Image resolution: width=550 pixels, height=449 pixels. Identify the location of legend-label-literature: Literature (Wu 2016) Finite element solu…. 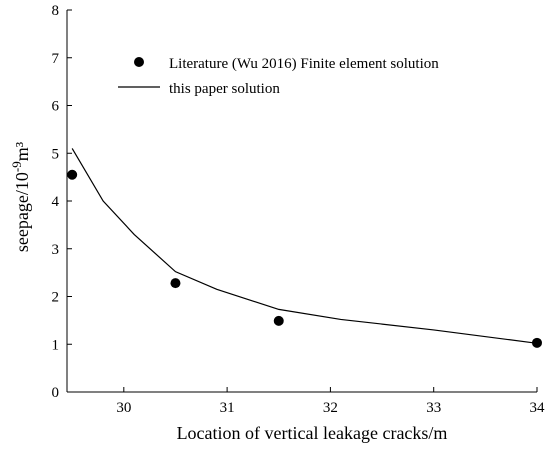
(304, 64).